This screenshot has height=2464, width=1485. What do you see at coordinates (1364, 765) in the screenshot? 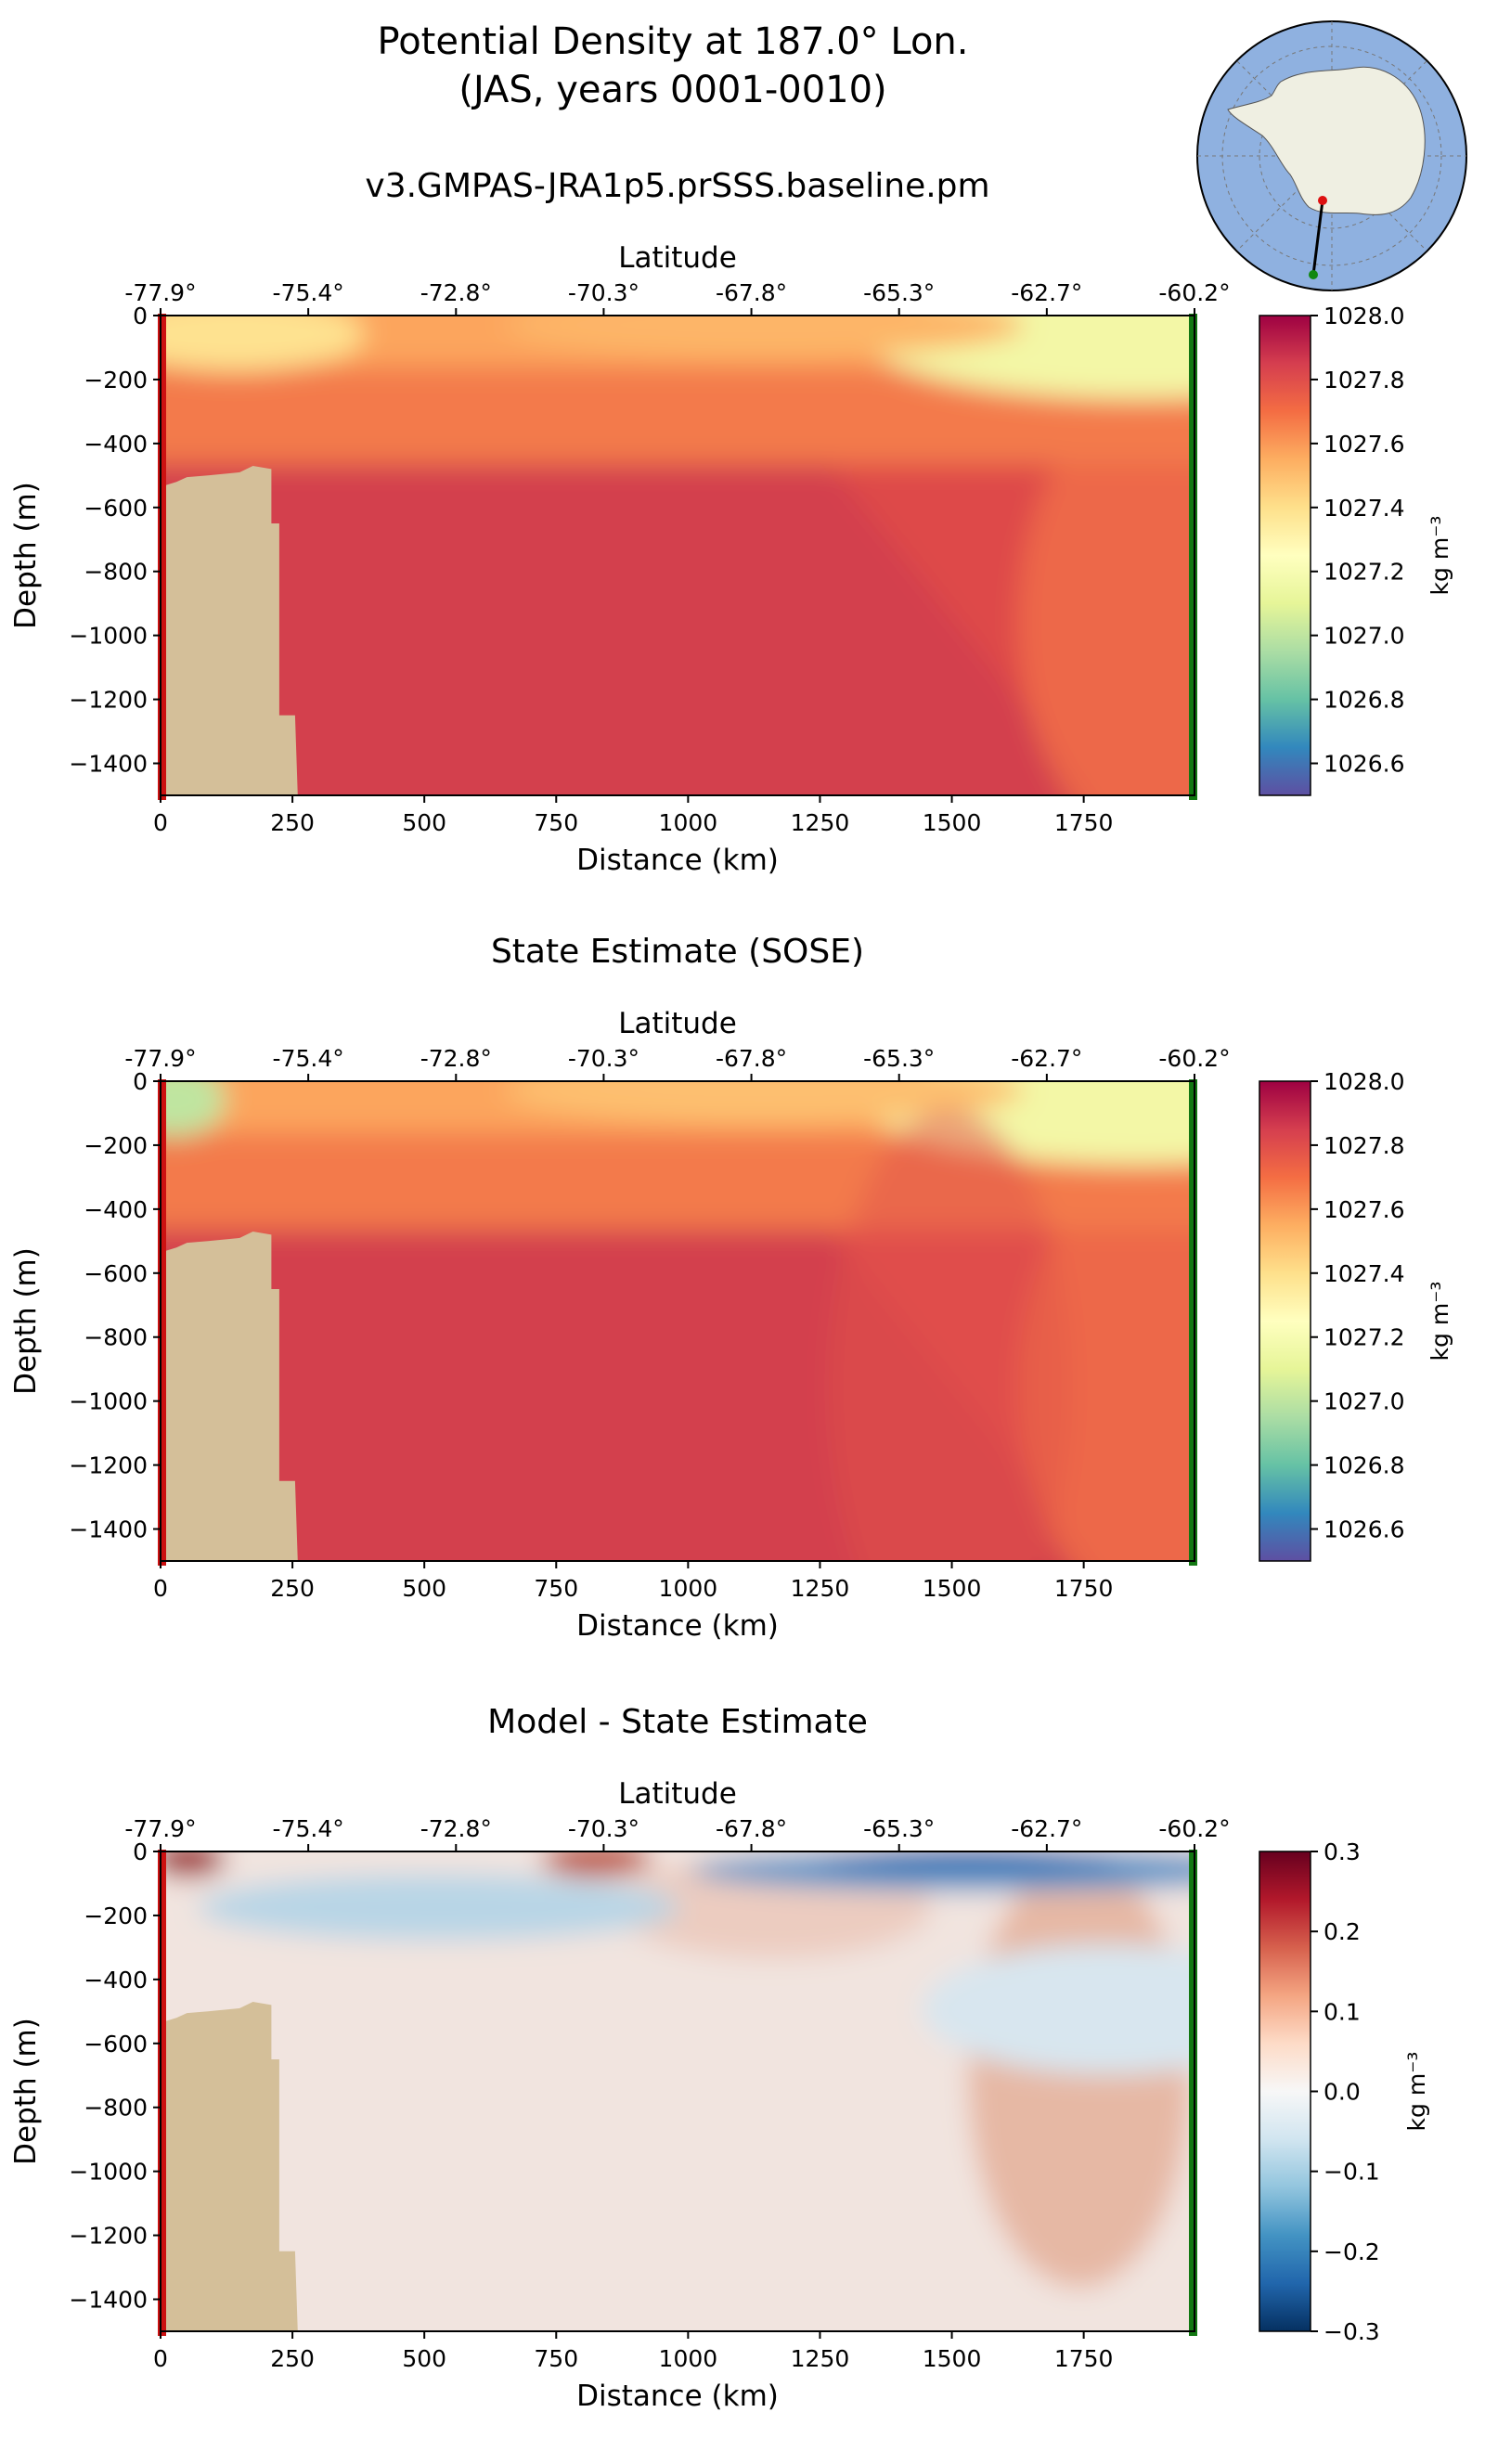
I see `colorbar-tick-label: 1026.6` at bounding box center [1364, 765].